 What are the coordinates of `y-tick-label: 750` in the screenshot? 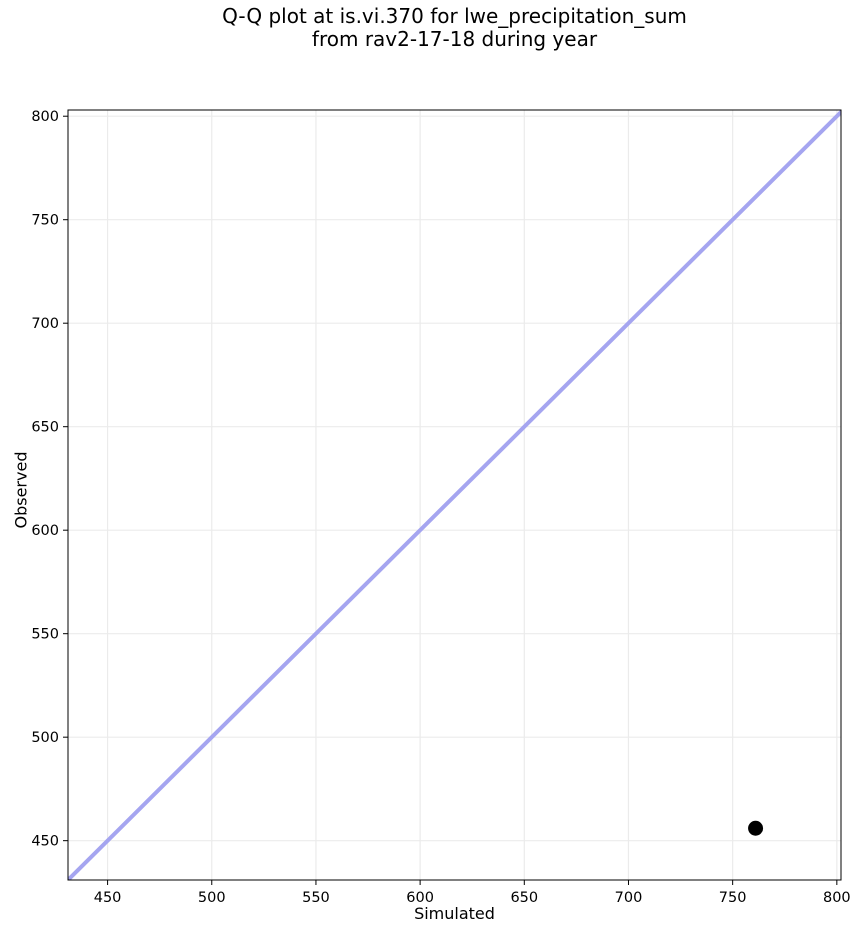 It's located at (45, 221).